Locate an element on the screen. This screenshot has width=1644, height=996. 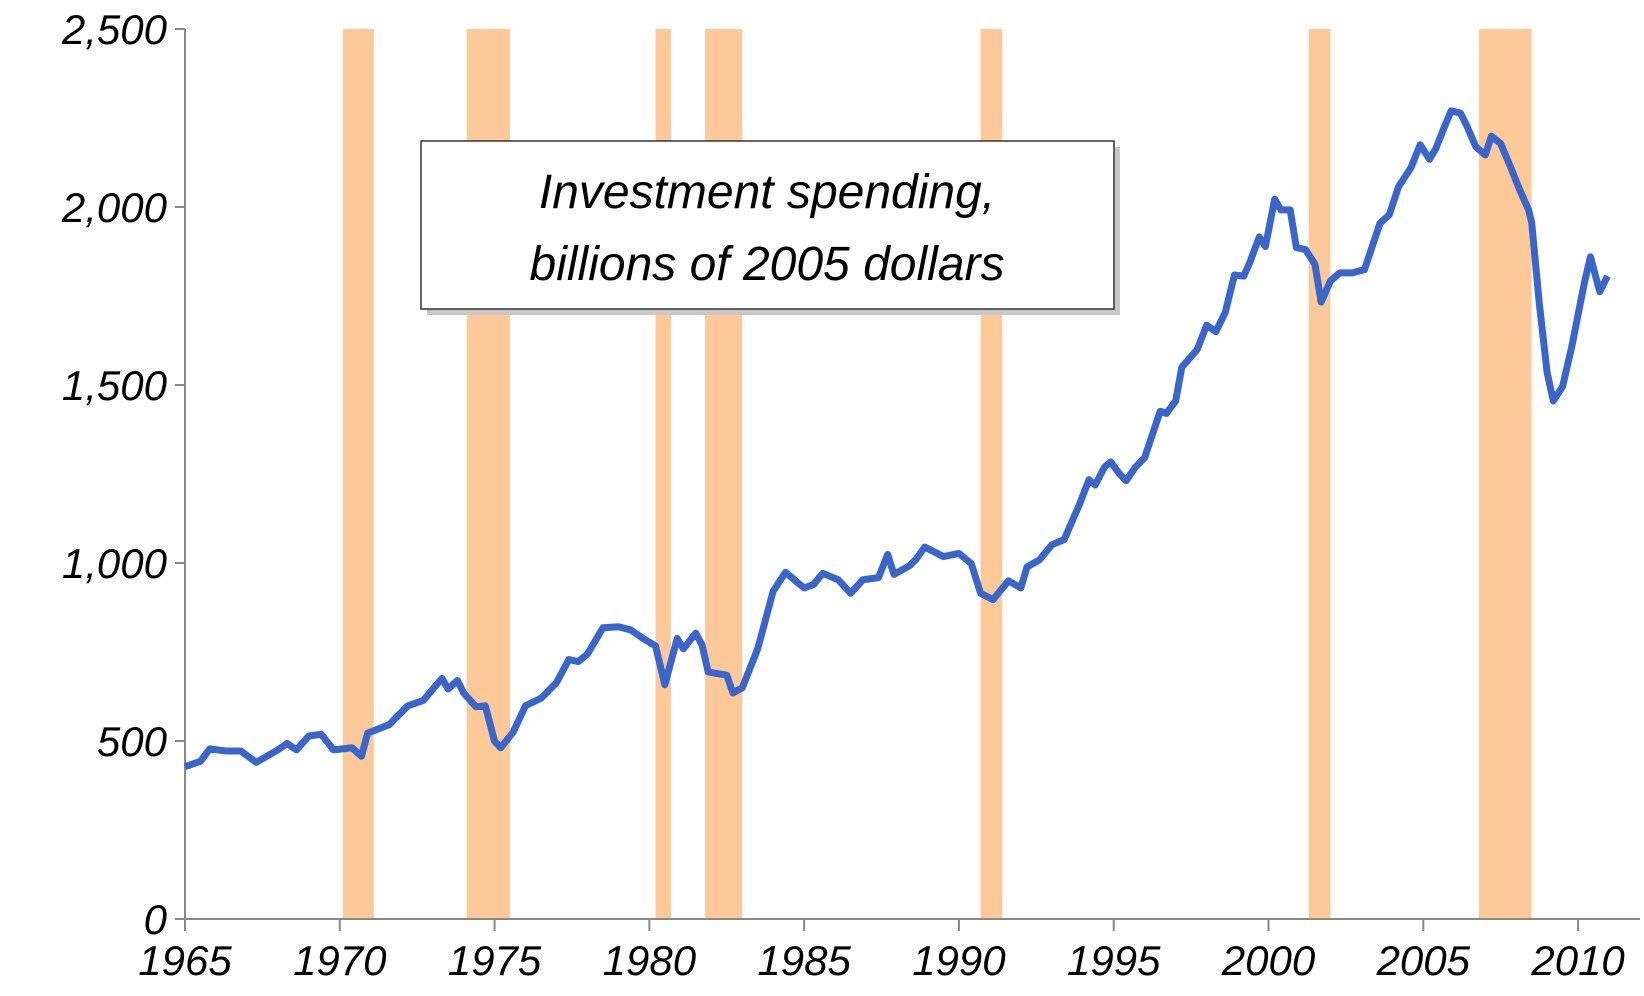
x-tick-label: 1980 is located at coordinates (650, 960).